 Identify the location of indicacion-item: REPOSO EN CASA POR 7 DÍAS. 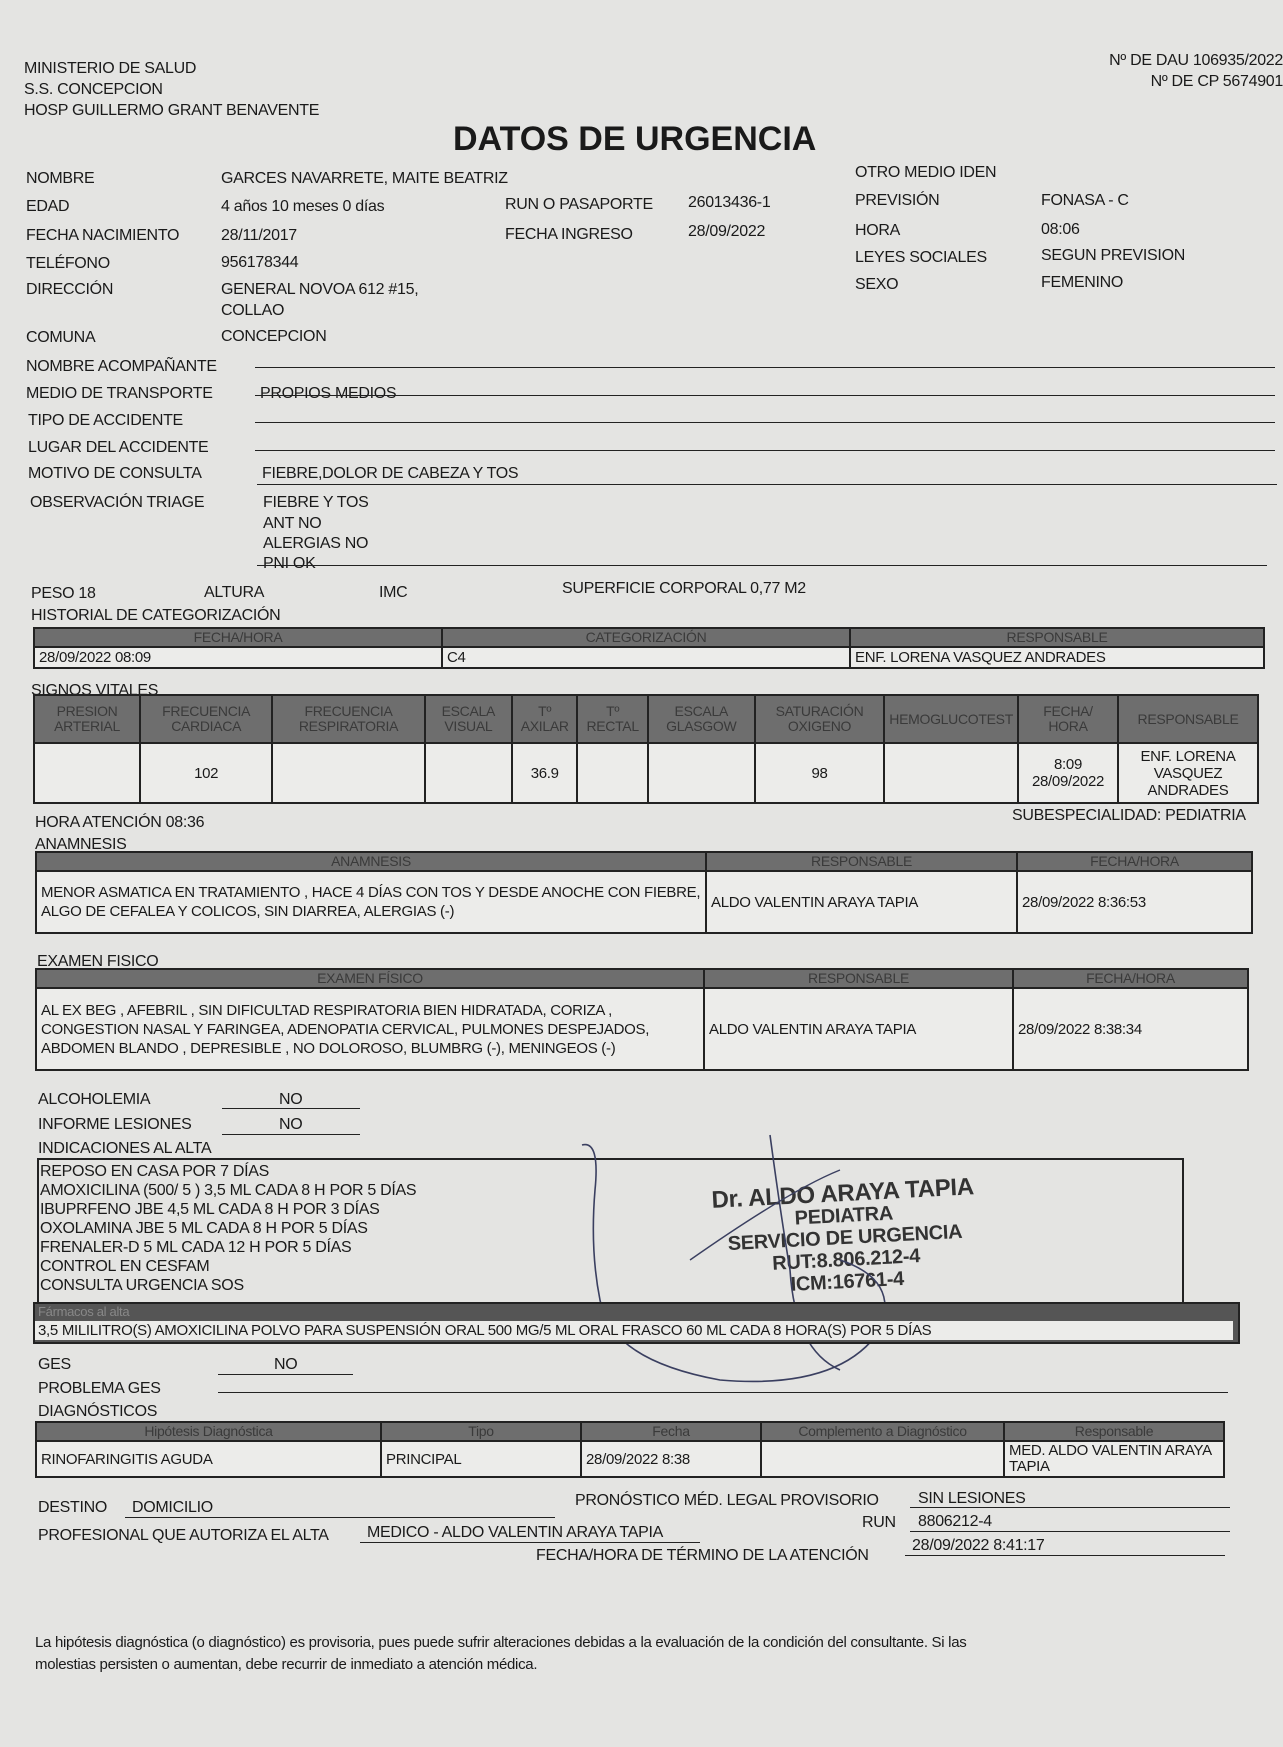
(155, 1171).